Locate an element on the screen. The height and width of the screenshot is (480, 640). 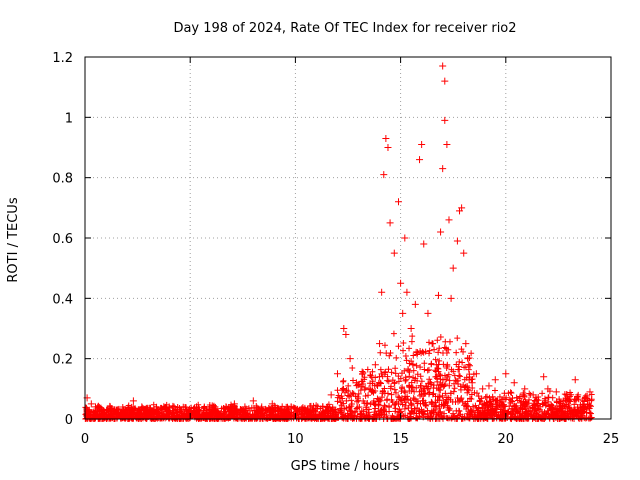
x-tick-label: 0 is located at coordinates (85, 439).